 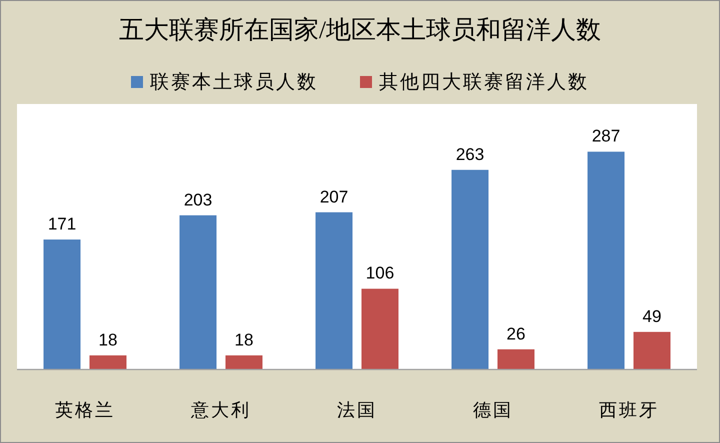 What do you see at coordinates (360, 30) in the screenshot?
I see `title: 五大联赛所在国家/地区本土球员和留洋人数` at bounding box center [360, 30].